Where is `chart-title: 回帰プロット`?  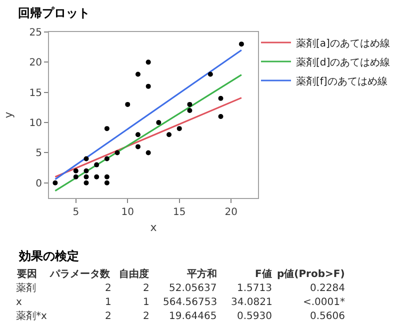 chart-title: 回帰プロット is located at coordinates (54, 13).